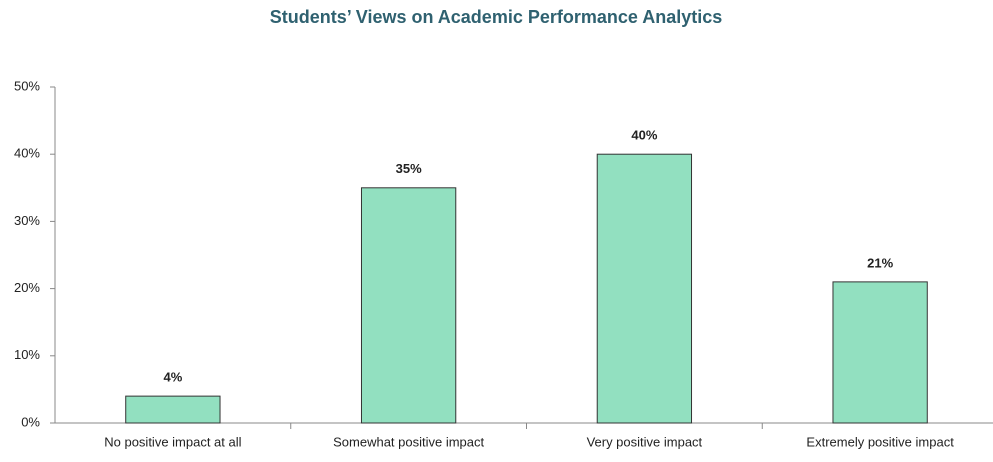 The height and width of the screenshot is (462, 993). What do you see at coordinates (172, 441) in the screenshot?
I see `x-tick-label: No positive impact at all` at bounding box center [172, 441].